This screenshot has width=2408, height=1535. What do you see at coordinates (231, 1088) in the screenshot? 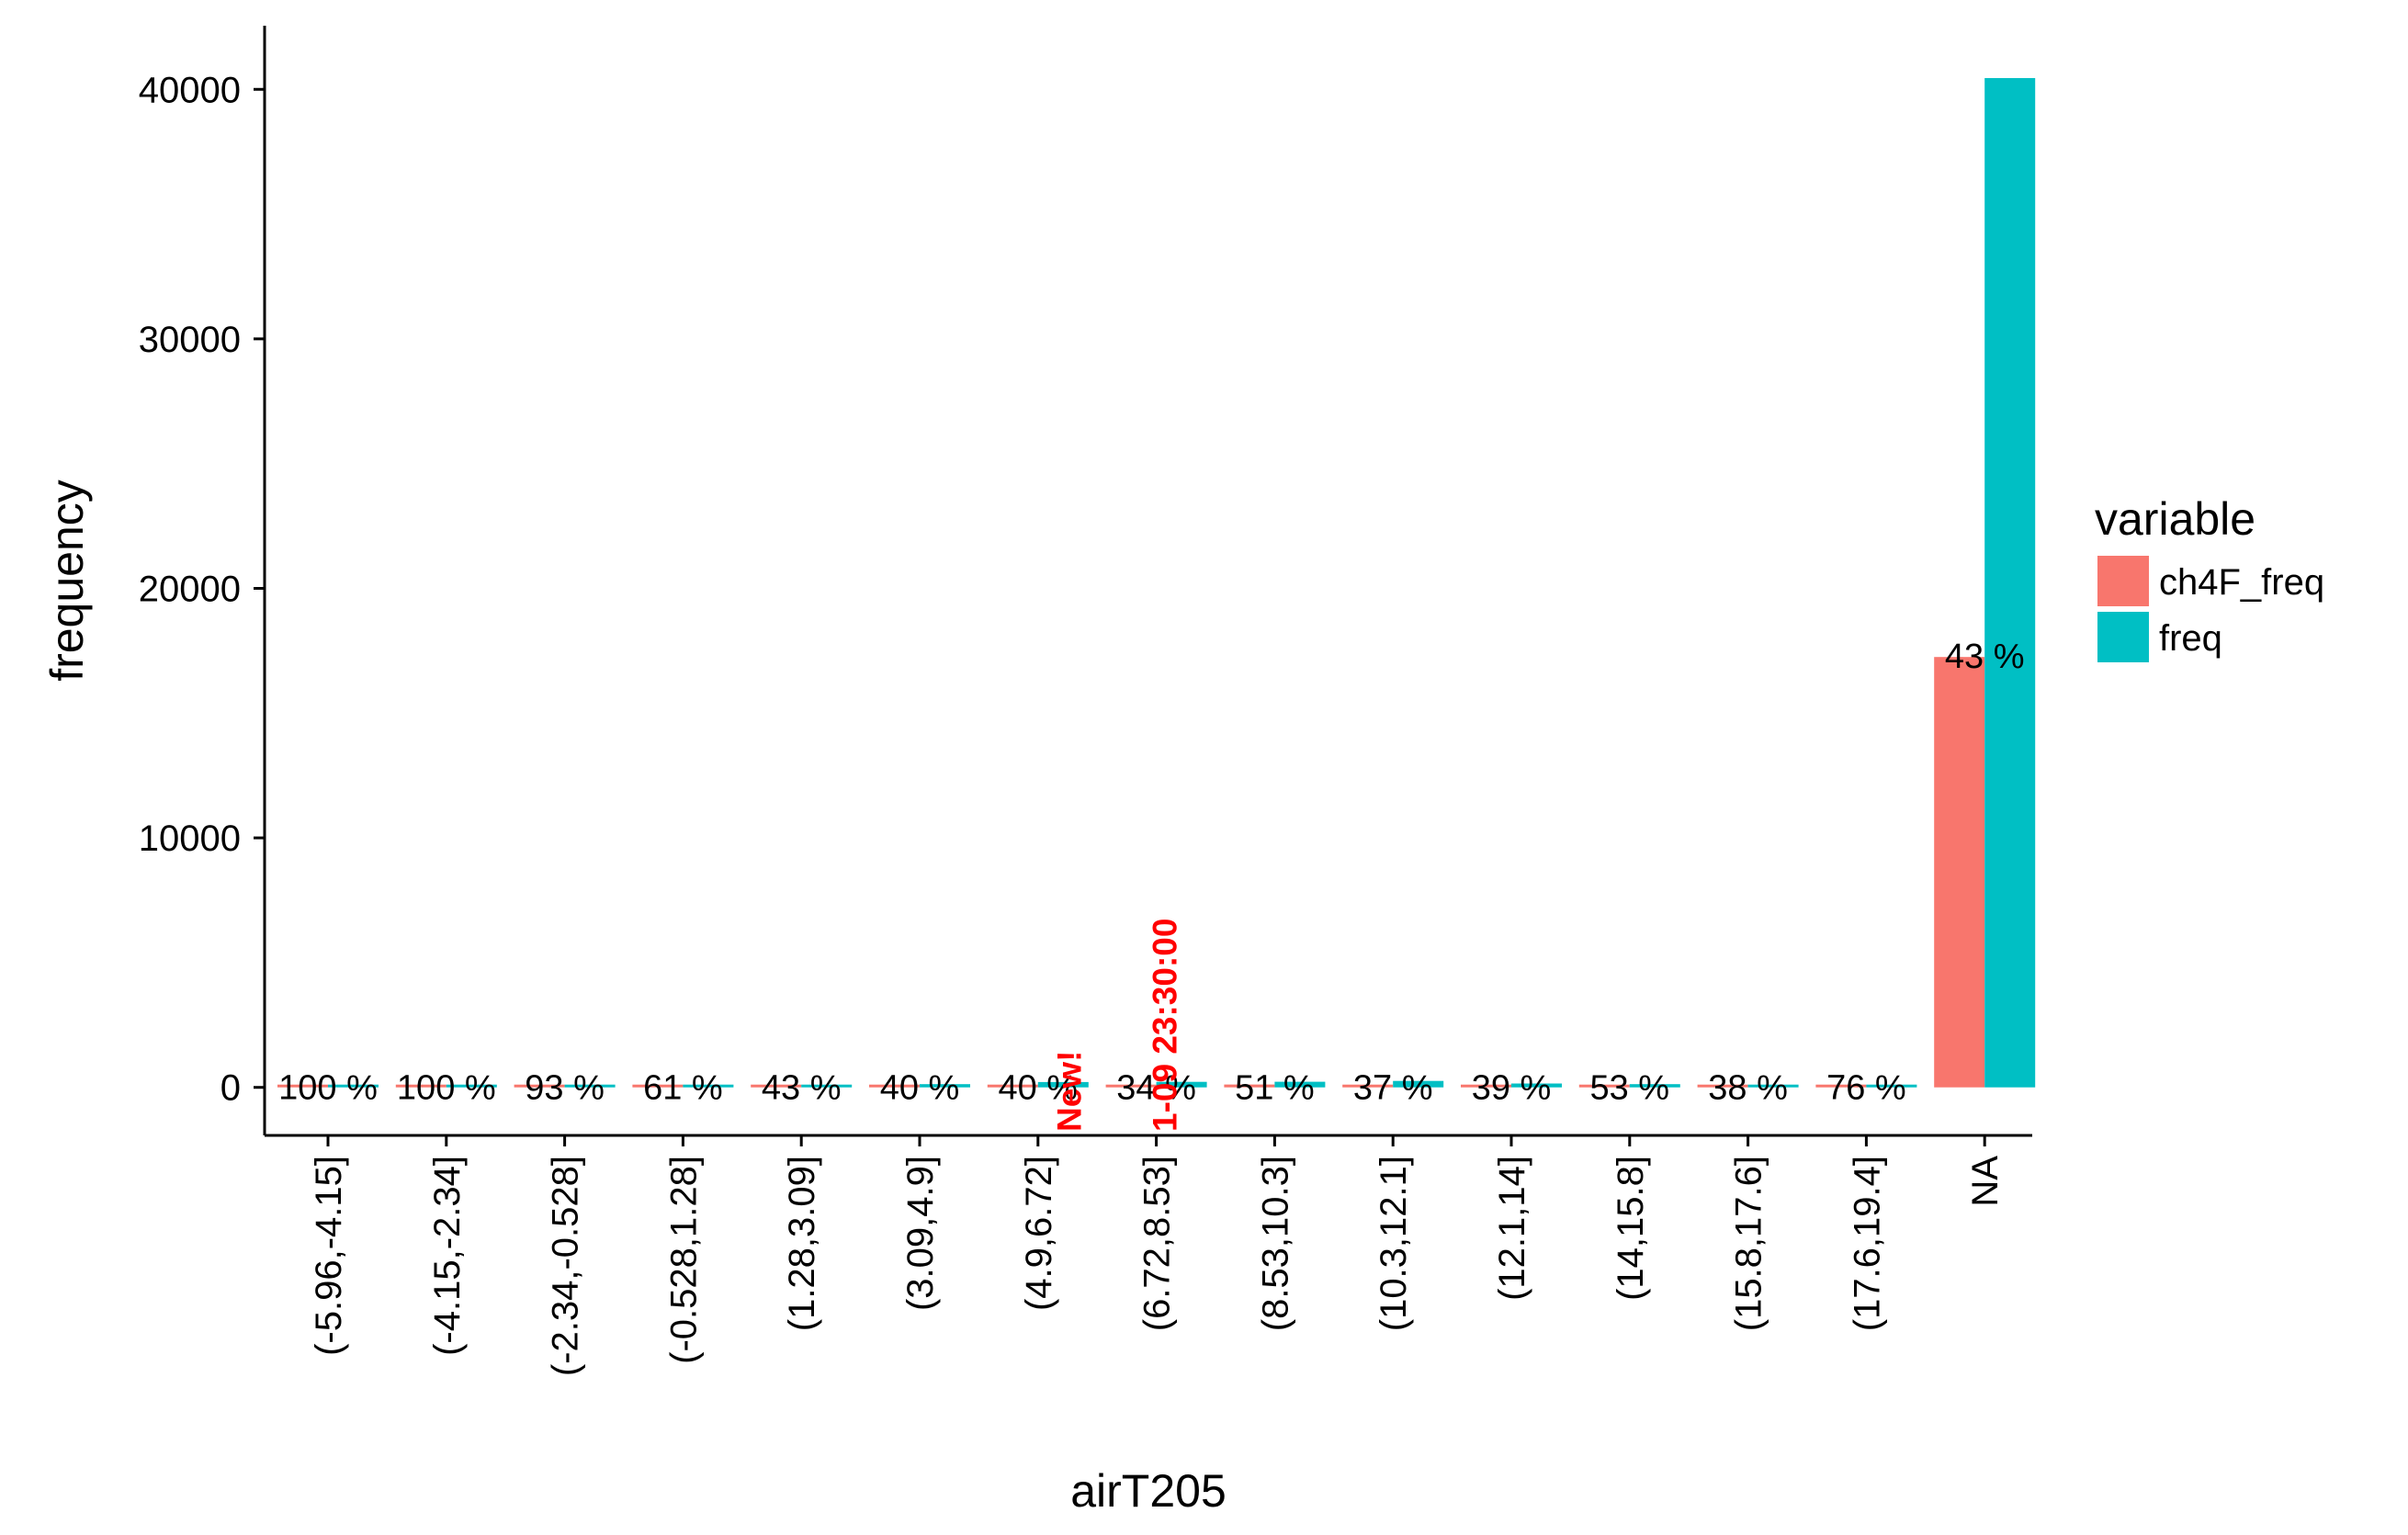
I see `y-tick-label-0: 0` at bounding box center [231, 1088].